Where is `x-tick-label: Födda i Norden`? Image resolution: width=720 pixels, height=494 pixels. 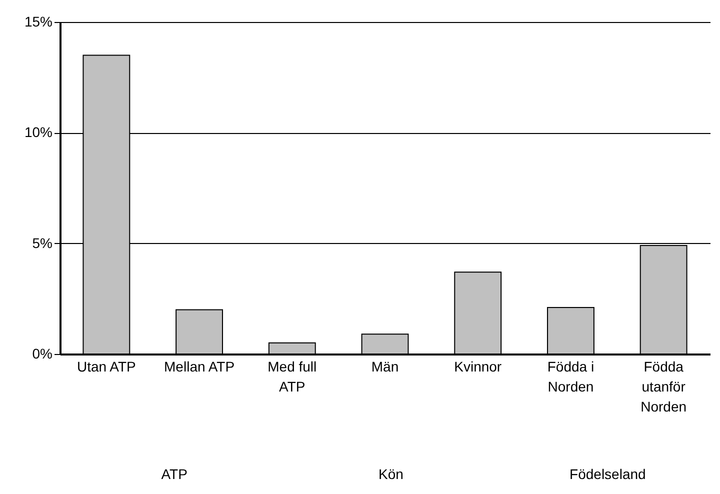 x-tick-label: Födda i Norden is located at coordinates (570, 376).